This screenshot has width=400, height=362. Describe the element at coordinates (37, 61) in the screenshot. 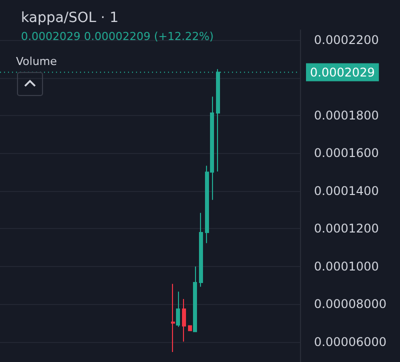

I see `annotation: Volume` at that location.